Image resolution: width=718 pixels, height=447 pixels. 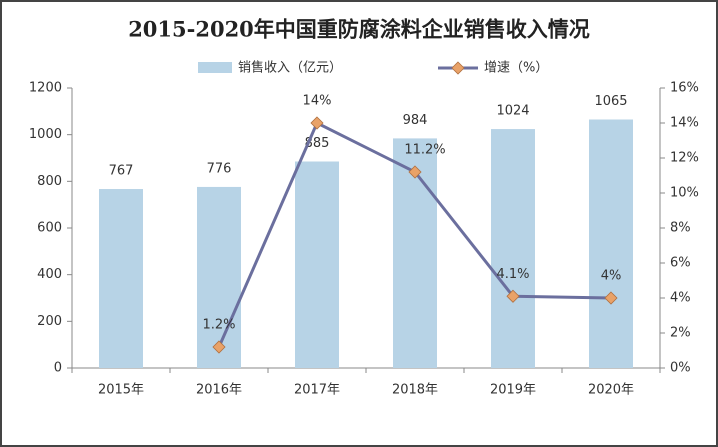 I want to click on line-value-label: 11.2%, so click(x=424, y=150).